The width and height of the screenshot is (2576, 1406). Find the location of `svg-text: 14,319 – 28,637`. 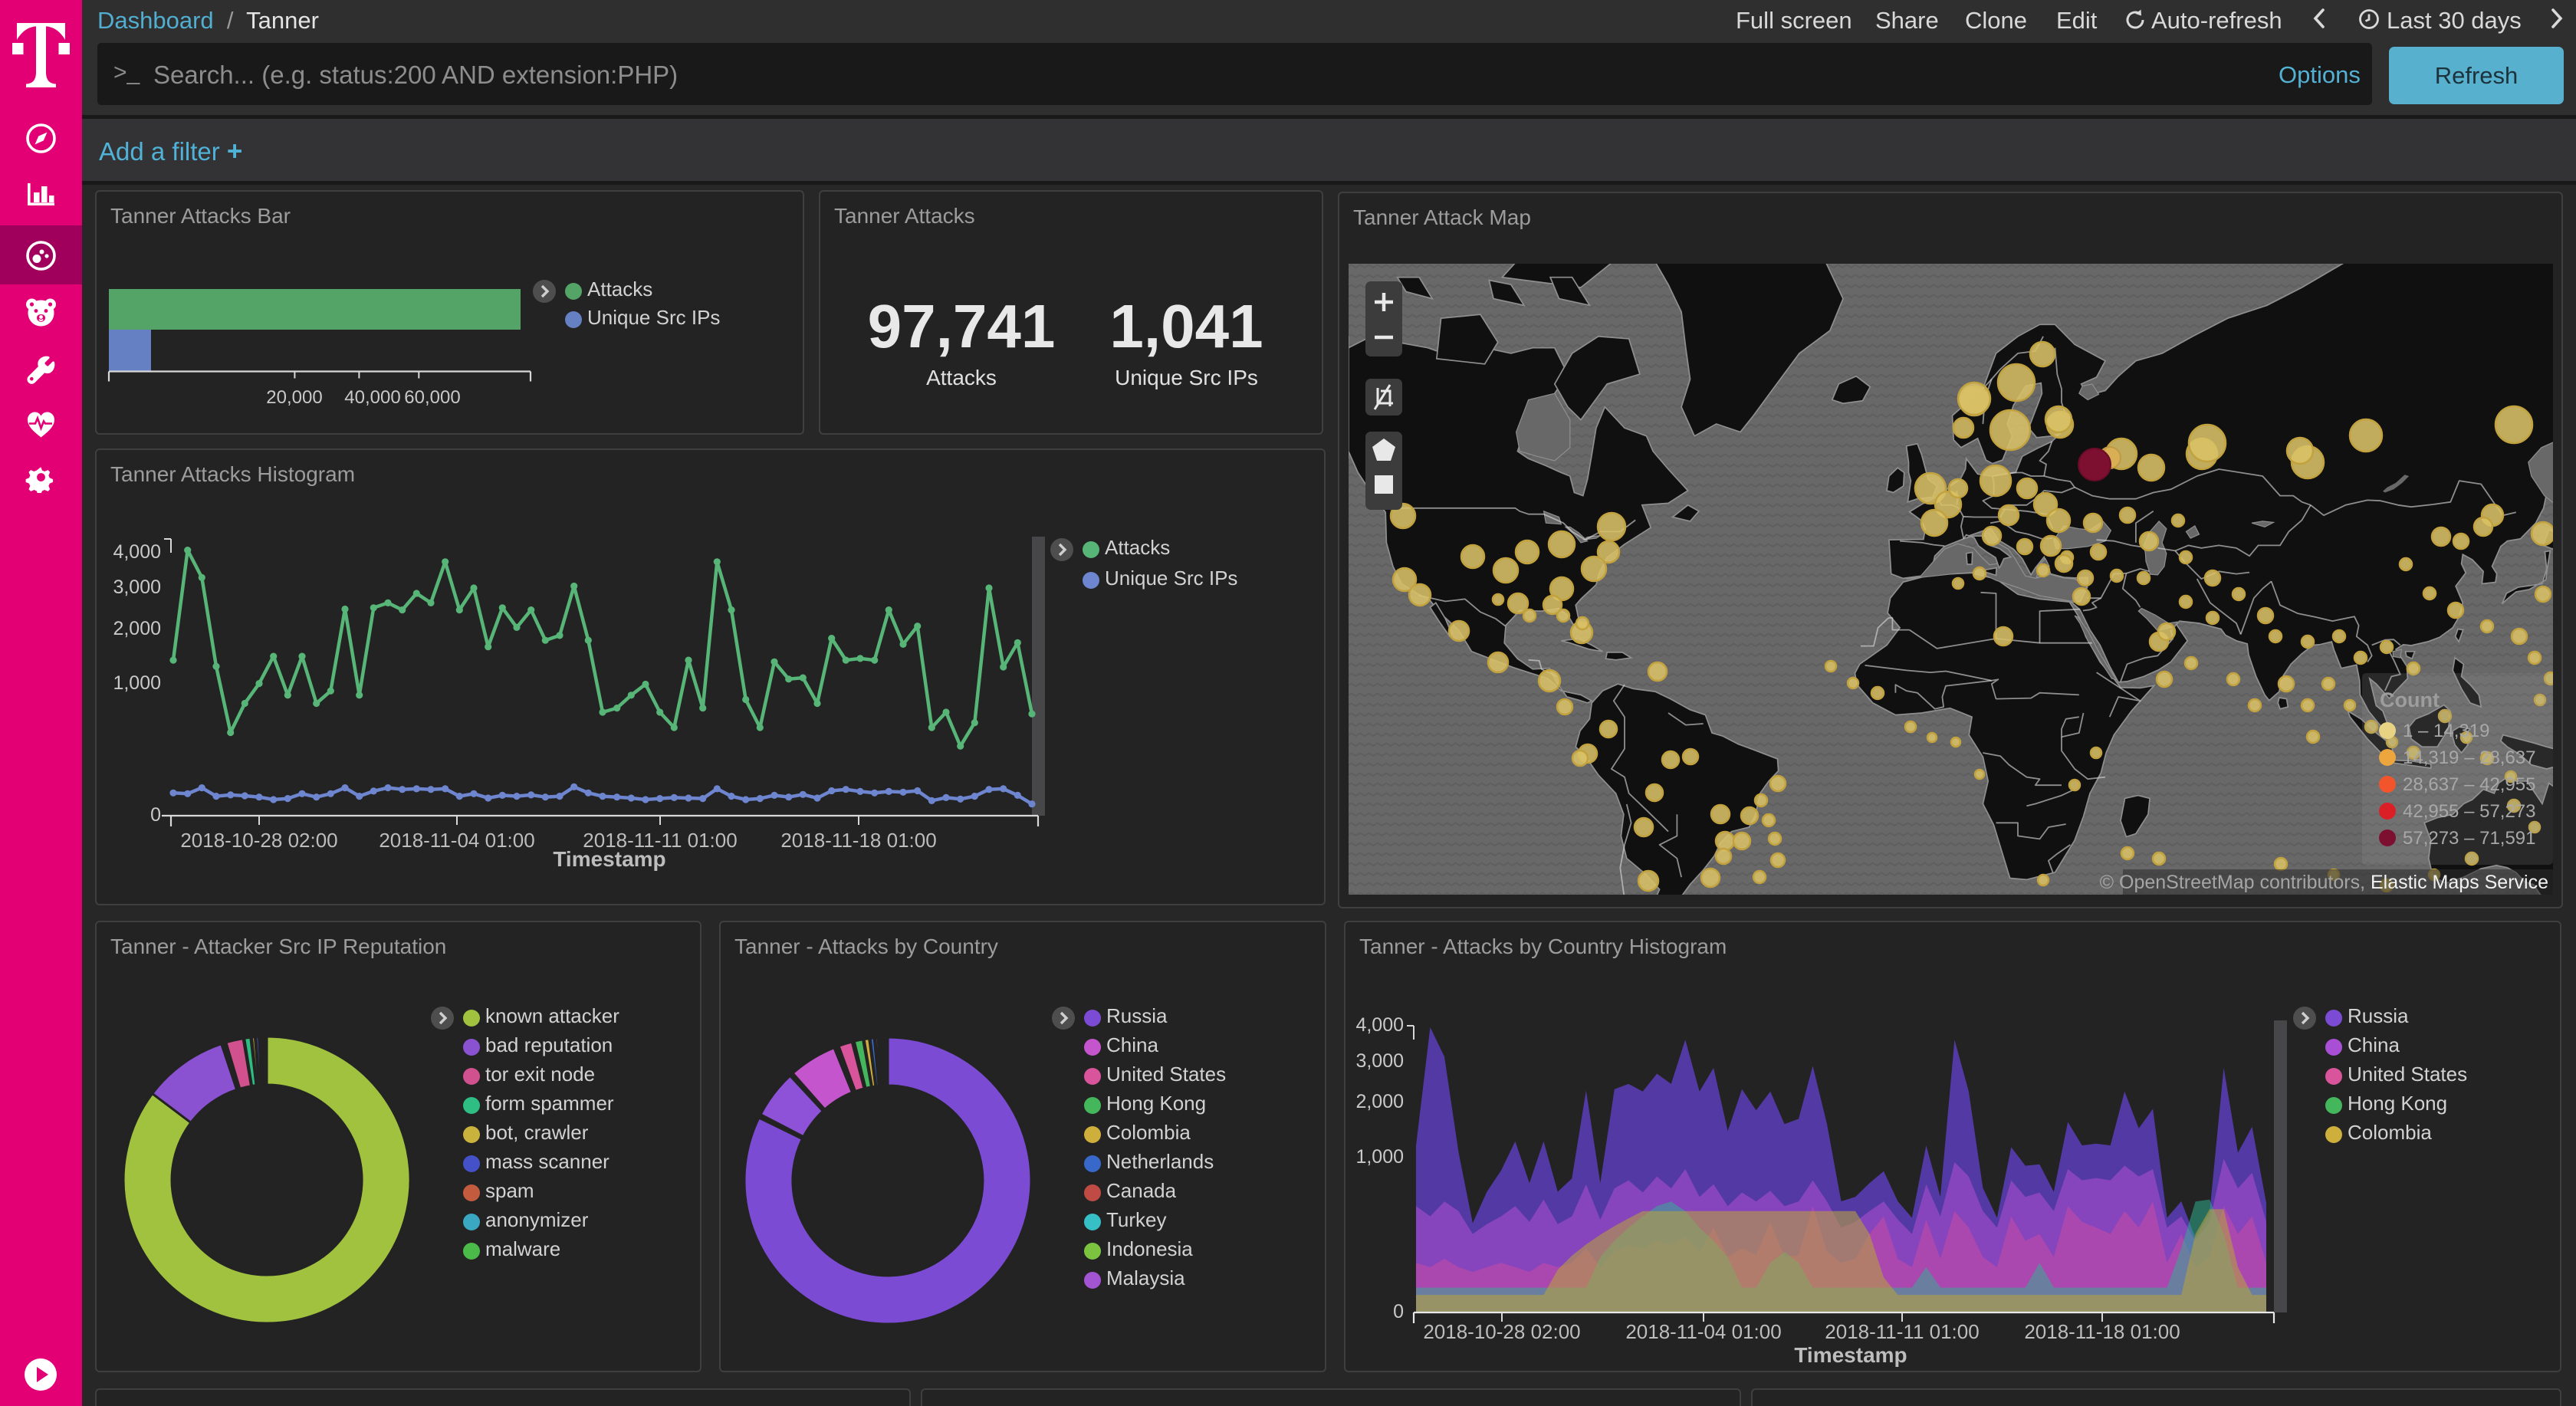

svg-text: 14,319 – 28,637 is located at coordinates (2469, 757).